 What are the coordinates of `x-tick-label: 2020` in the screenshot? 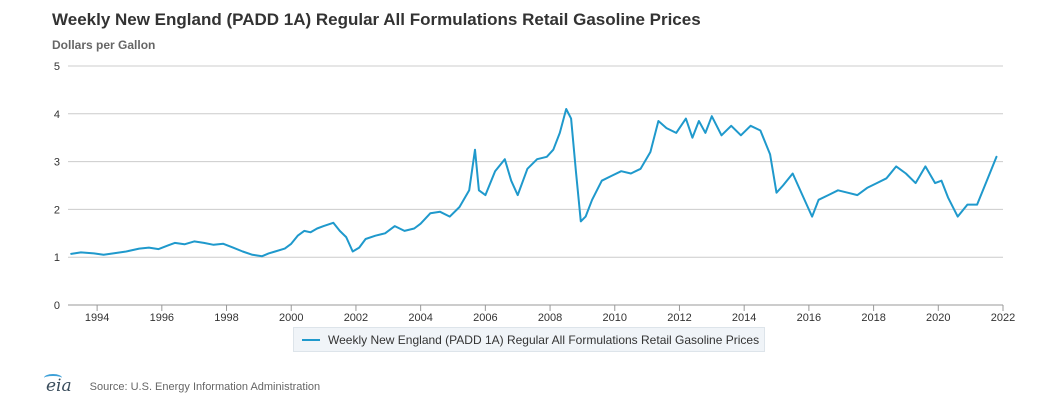 It's located at (938, 318).